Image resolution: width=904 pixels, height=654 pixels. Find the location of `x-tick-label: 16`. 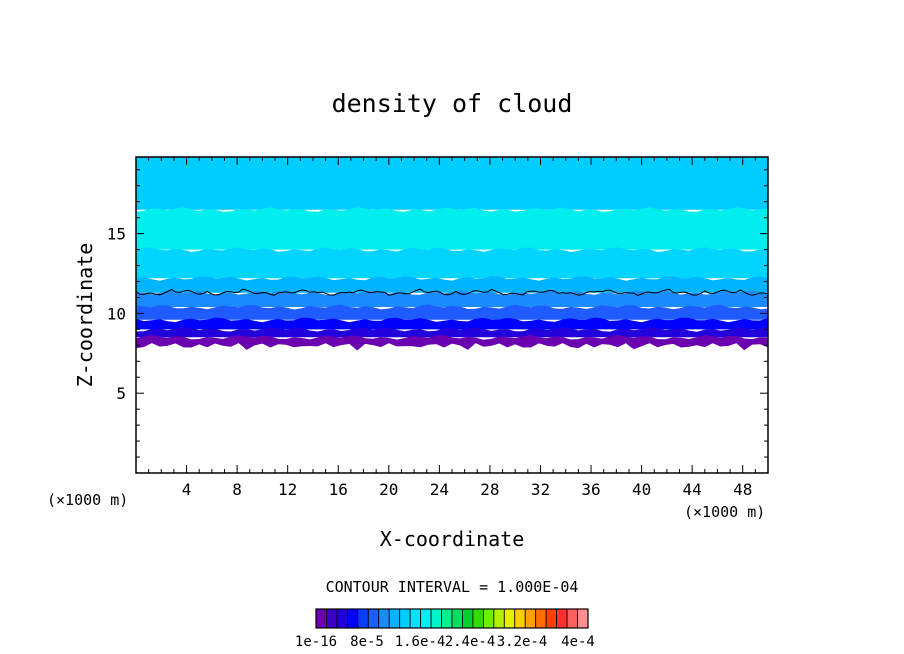

x-tick-label: 16 is located at coordinates (338, 489).